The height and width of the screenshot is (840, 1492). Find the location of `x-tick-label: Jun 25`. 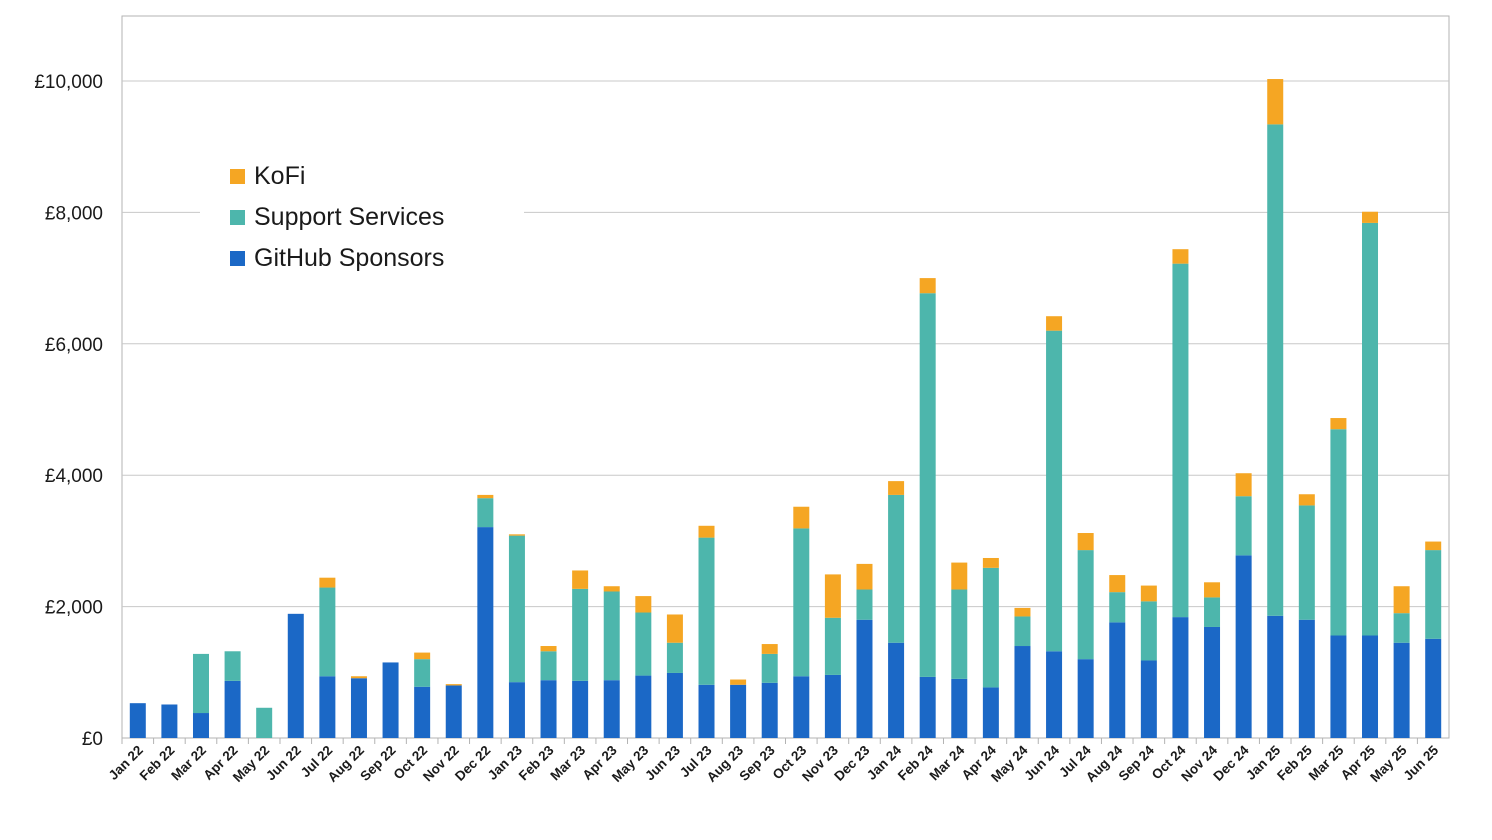

x-tick-label: Jun 25 is located at coordinates (1420, 762).